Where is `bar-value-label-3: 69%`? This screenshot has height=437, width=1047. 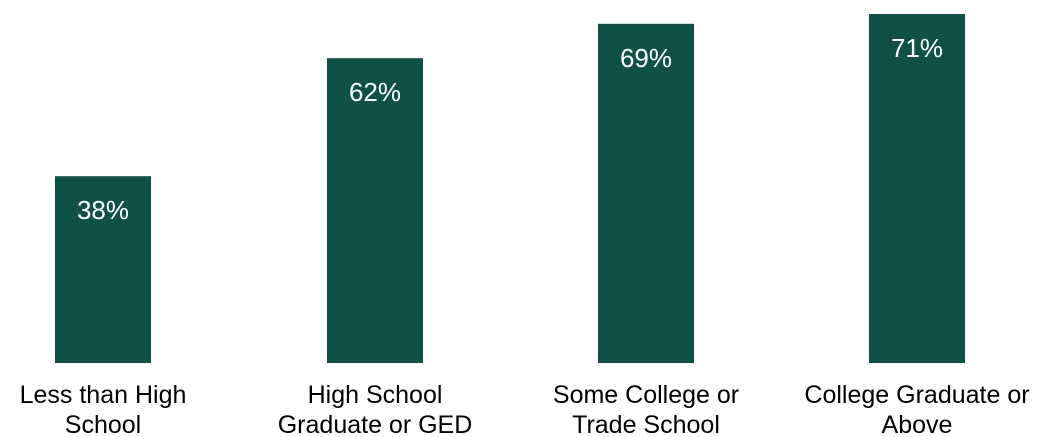
bar-value-label-3: 69% is located at coordinates (646, 58).